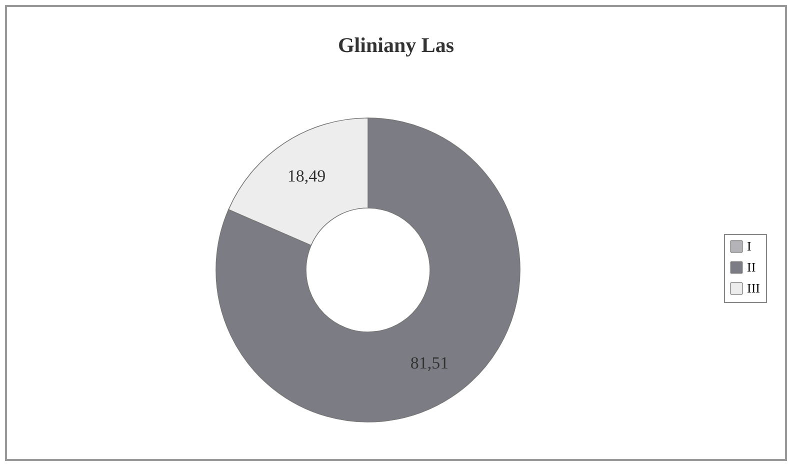  I want to click on legend-label: III, so click(753, 288).